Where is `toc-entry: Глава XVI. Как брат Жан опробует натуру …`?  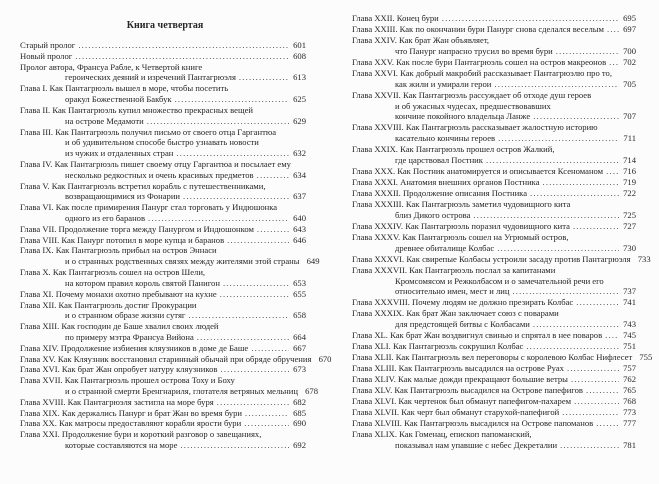 toc-entry: Глава XVI. Как брат Жан опробует натуру … is located at coordinates (163, 369).